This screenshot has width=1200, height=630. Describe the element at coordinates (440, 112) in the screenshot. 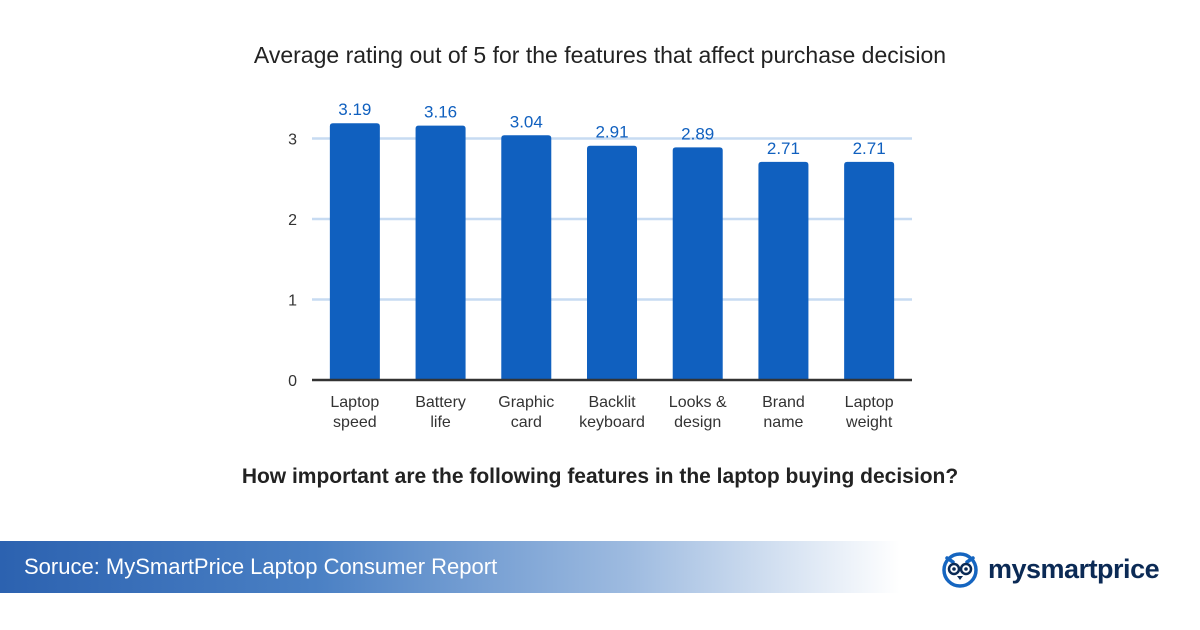

I see `bar-value-label: 3.16` at that location.